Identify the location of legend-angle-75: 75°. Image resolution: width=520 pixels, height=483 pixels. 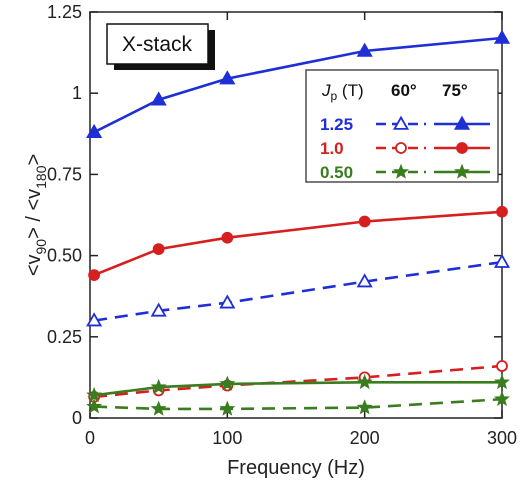
(455, 90).